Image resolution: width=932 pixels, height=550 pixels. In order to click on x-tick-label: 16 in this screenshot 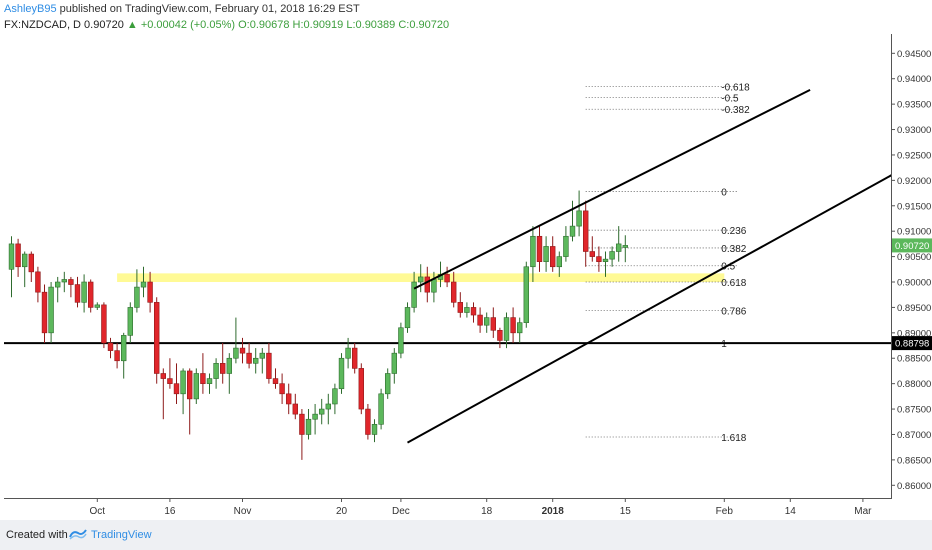, I will do `click(170, 511)`.